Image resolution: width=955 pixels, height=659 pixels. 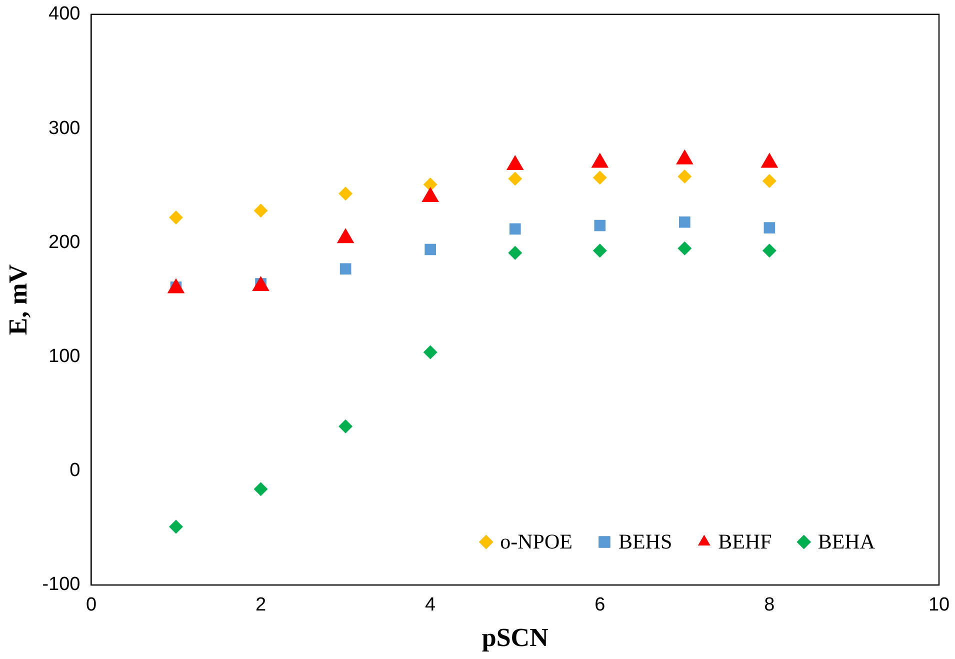 What do you see at coordinates (64, 128) in the screenshot?
I see `y-tick-label: 300` at bounding box center [64, 128].